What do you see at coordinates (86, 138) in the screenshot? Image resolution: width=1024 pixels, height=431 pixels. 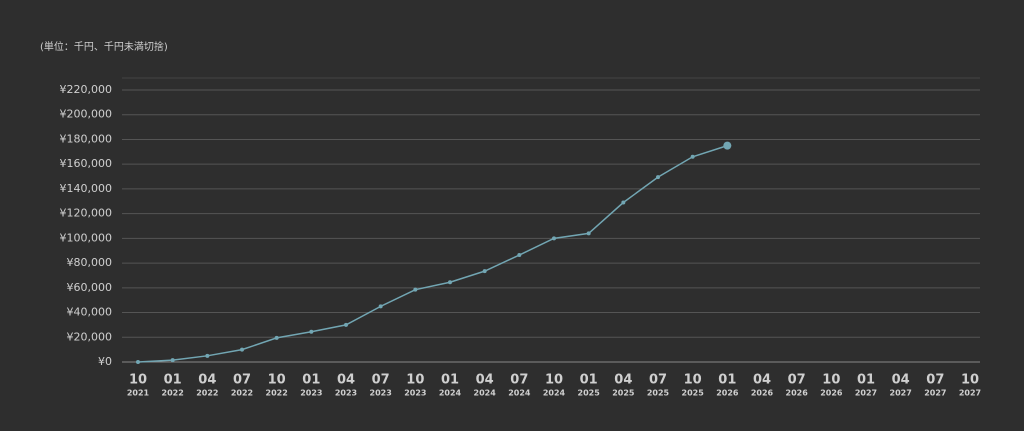 I see `y-tick-label: ¥180,000` at bounding box center [86, 138].